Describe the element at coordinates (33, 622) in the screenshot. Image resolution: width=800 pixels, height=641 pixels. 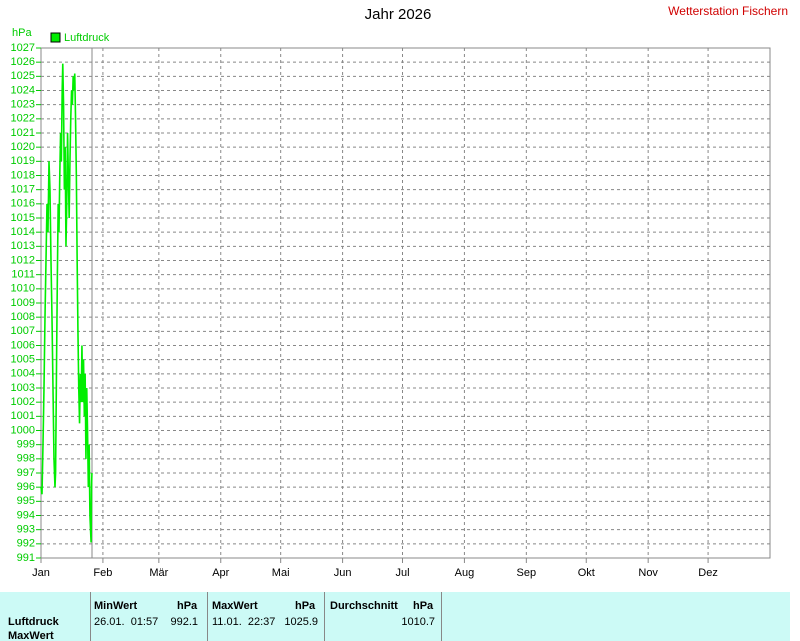
I see `row-label: Luftdruck` at that location.